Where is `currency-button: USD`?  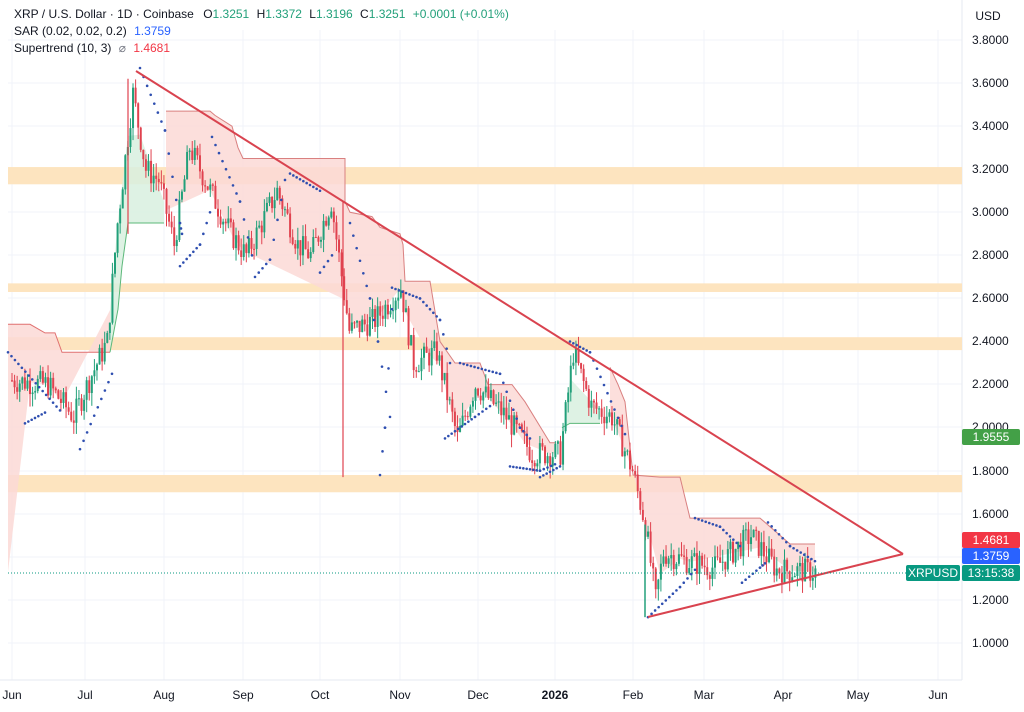
currency-button: USD is located at coordinates (988, 16).